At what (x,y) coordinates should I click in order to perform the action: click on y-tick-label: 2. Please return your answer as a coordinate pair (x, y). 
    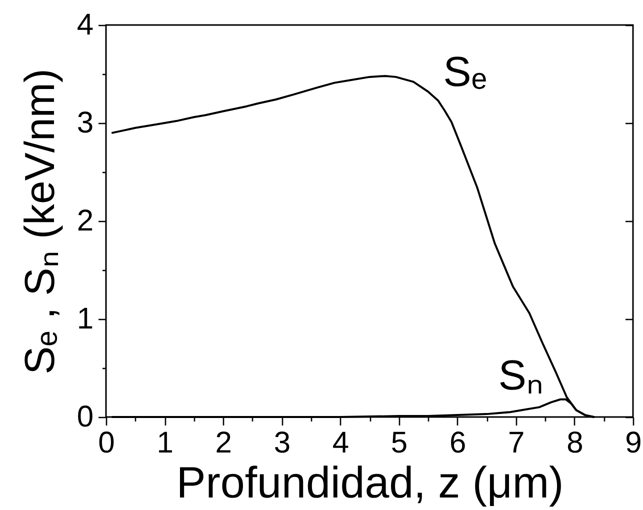
    Looking at the image, I should click on (85, 221).